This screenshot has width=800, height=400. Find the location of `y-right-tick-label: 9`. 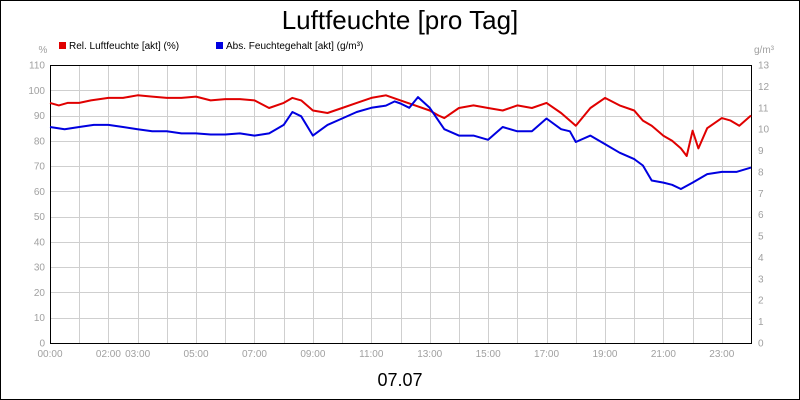

y-right-tick-label: 9 is located at coordinates (761, 151).